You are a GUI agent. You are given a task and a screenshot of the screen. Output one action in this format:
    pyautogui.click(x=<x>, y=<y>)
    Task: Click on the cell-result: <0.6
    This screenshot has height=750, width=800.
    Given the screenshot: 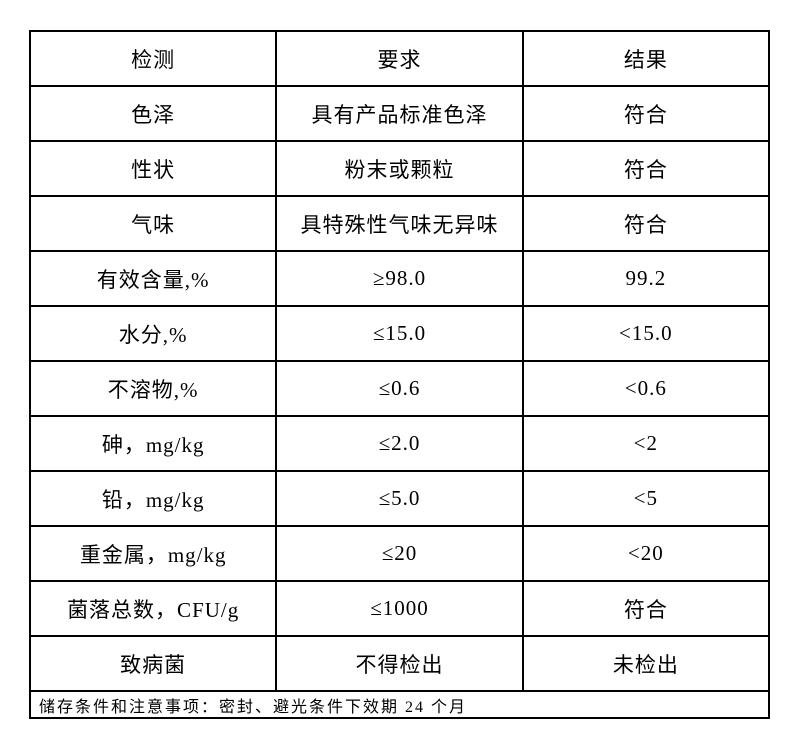 What is the action you would take?
    pyautogui.click(x=646, y=388)
    